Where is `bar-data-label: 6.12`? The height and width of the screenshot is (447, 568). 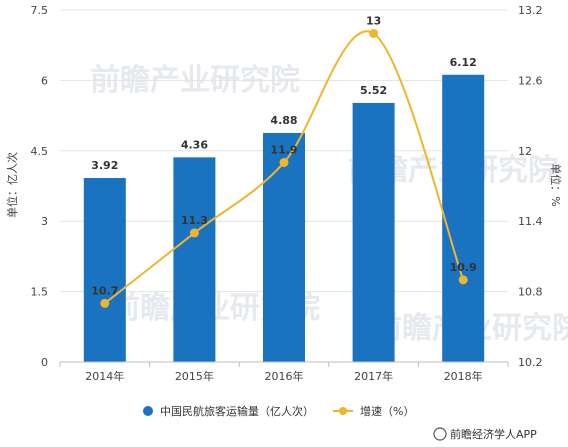
bar-data-label: 6.12 is located at coordinates (463, 62).